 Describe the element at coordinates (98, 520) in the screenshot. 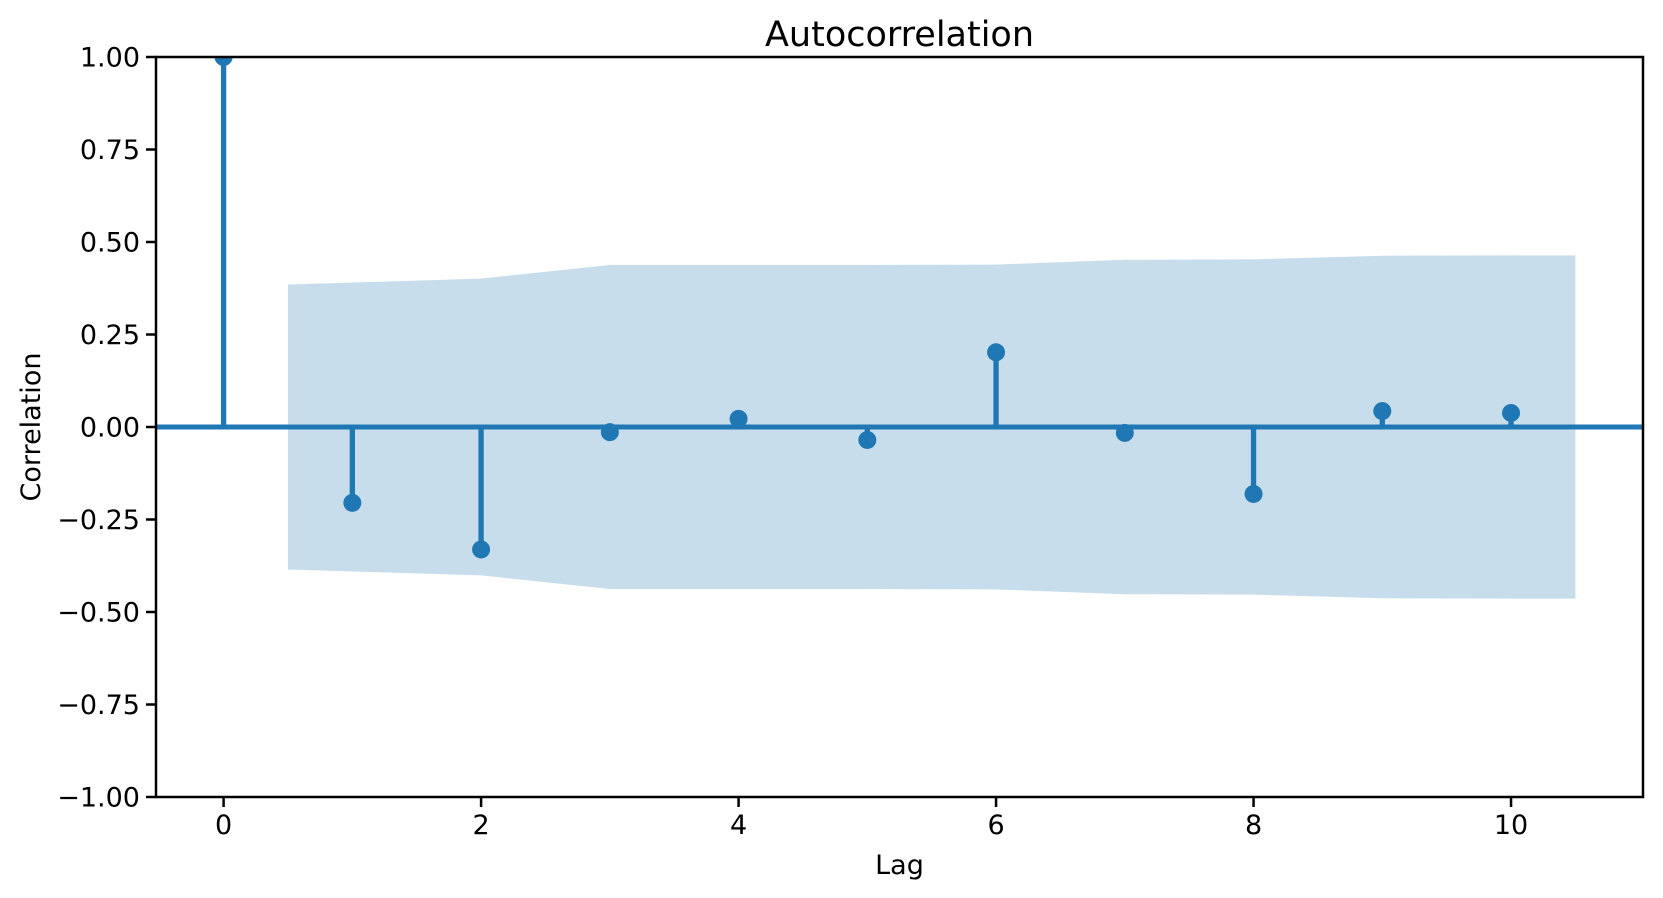

I see `y-tick-label: −0.25` at that location.